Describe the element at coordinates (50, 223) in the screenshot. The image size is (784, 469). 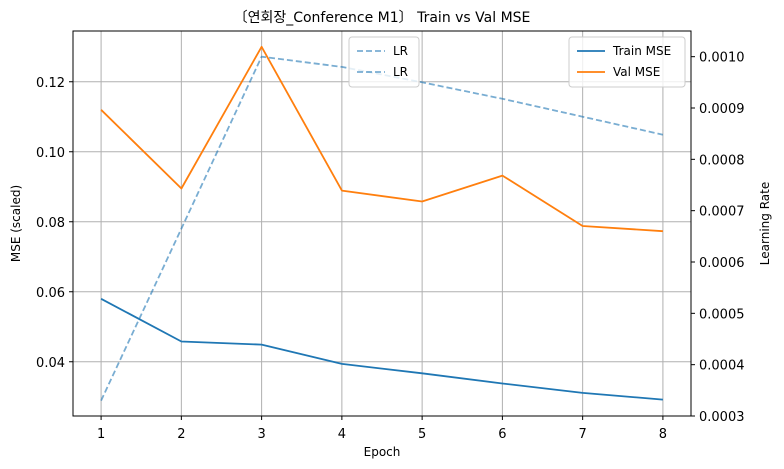
I see `y-tick-label: 0.08` at that location.